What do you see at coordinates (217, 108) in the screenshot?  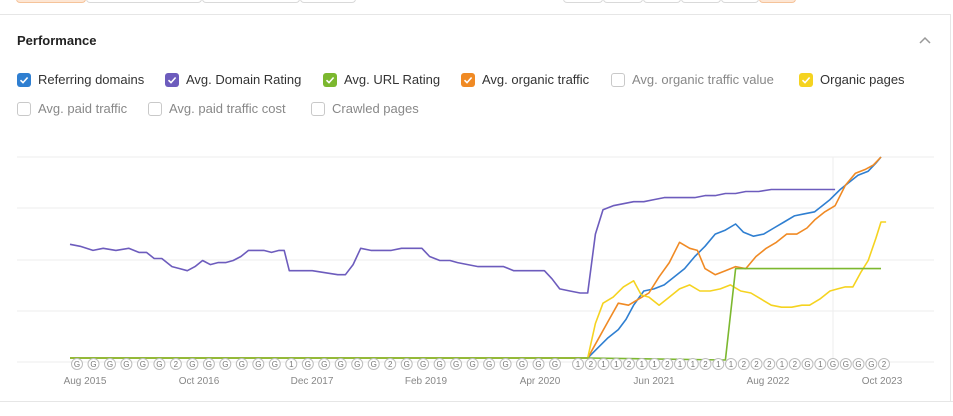 I see `legend-toggle: Avg. paid traffic cost` at bounding box center [217, 108].